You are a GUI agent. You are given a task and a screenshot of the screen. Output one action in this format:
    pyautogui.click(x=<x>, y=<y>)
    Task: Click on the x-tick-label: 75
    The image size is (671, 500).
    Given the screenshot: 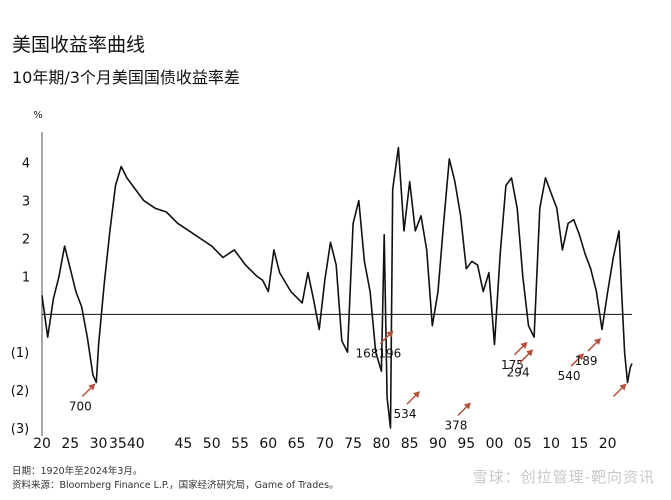 What is the action you would take?
    pyautogui.click(x=353, y=444)
    